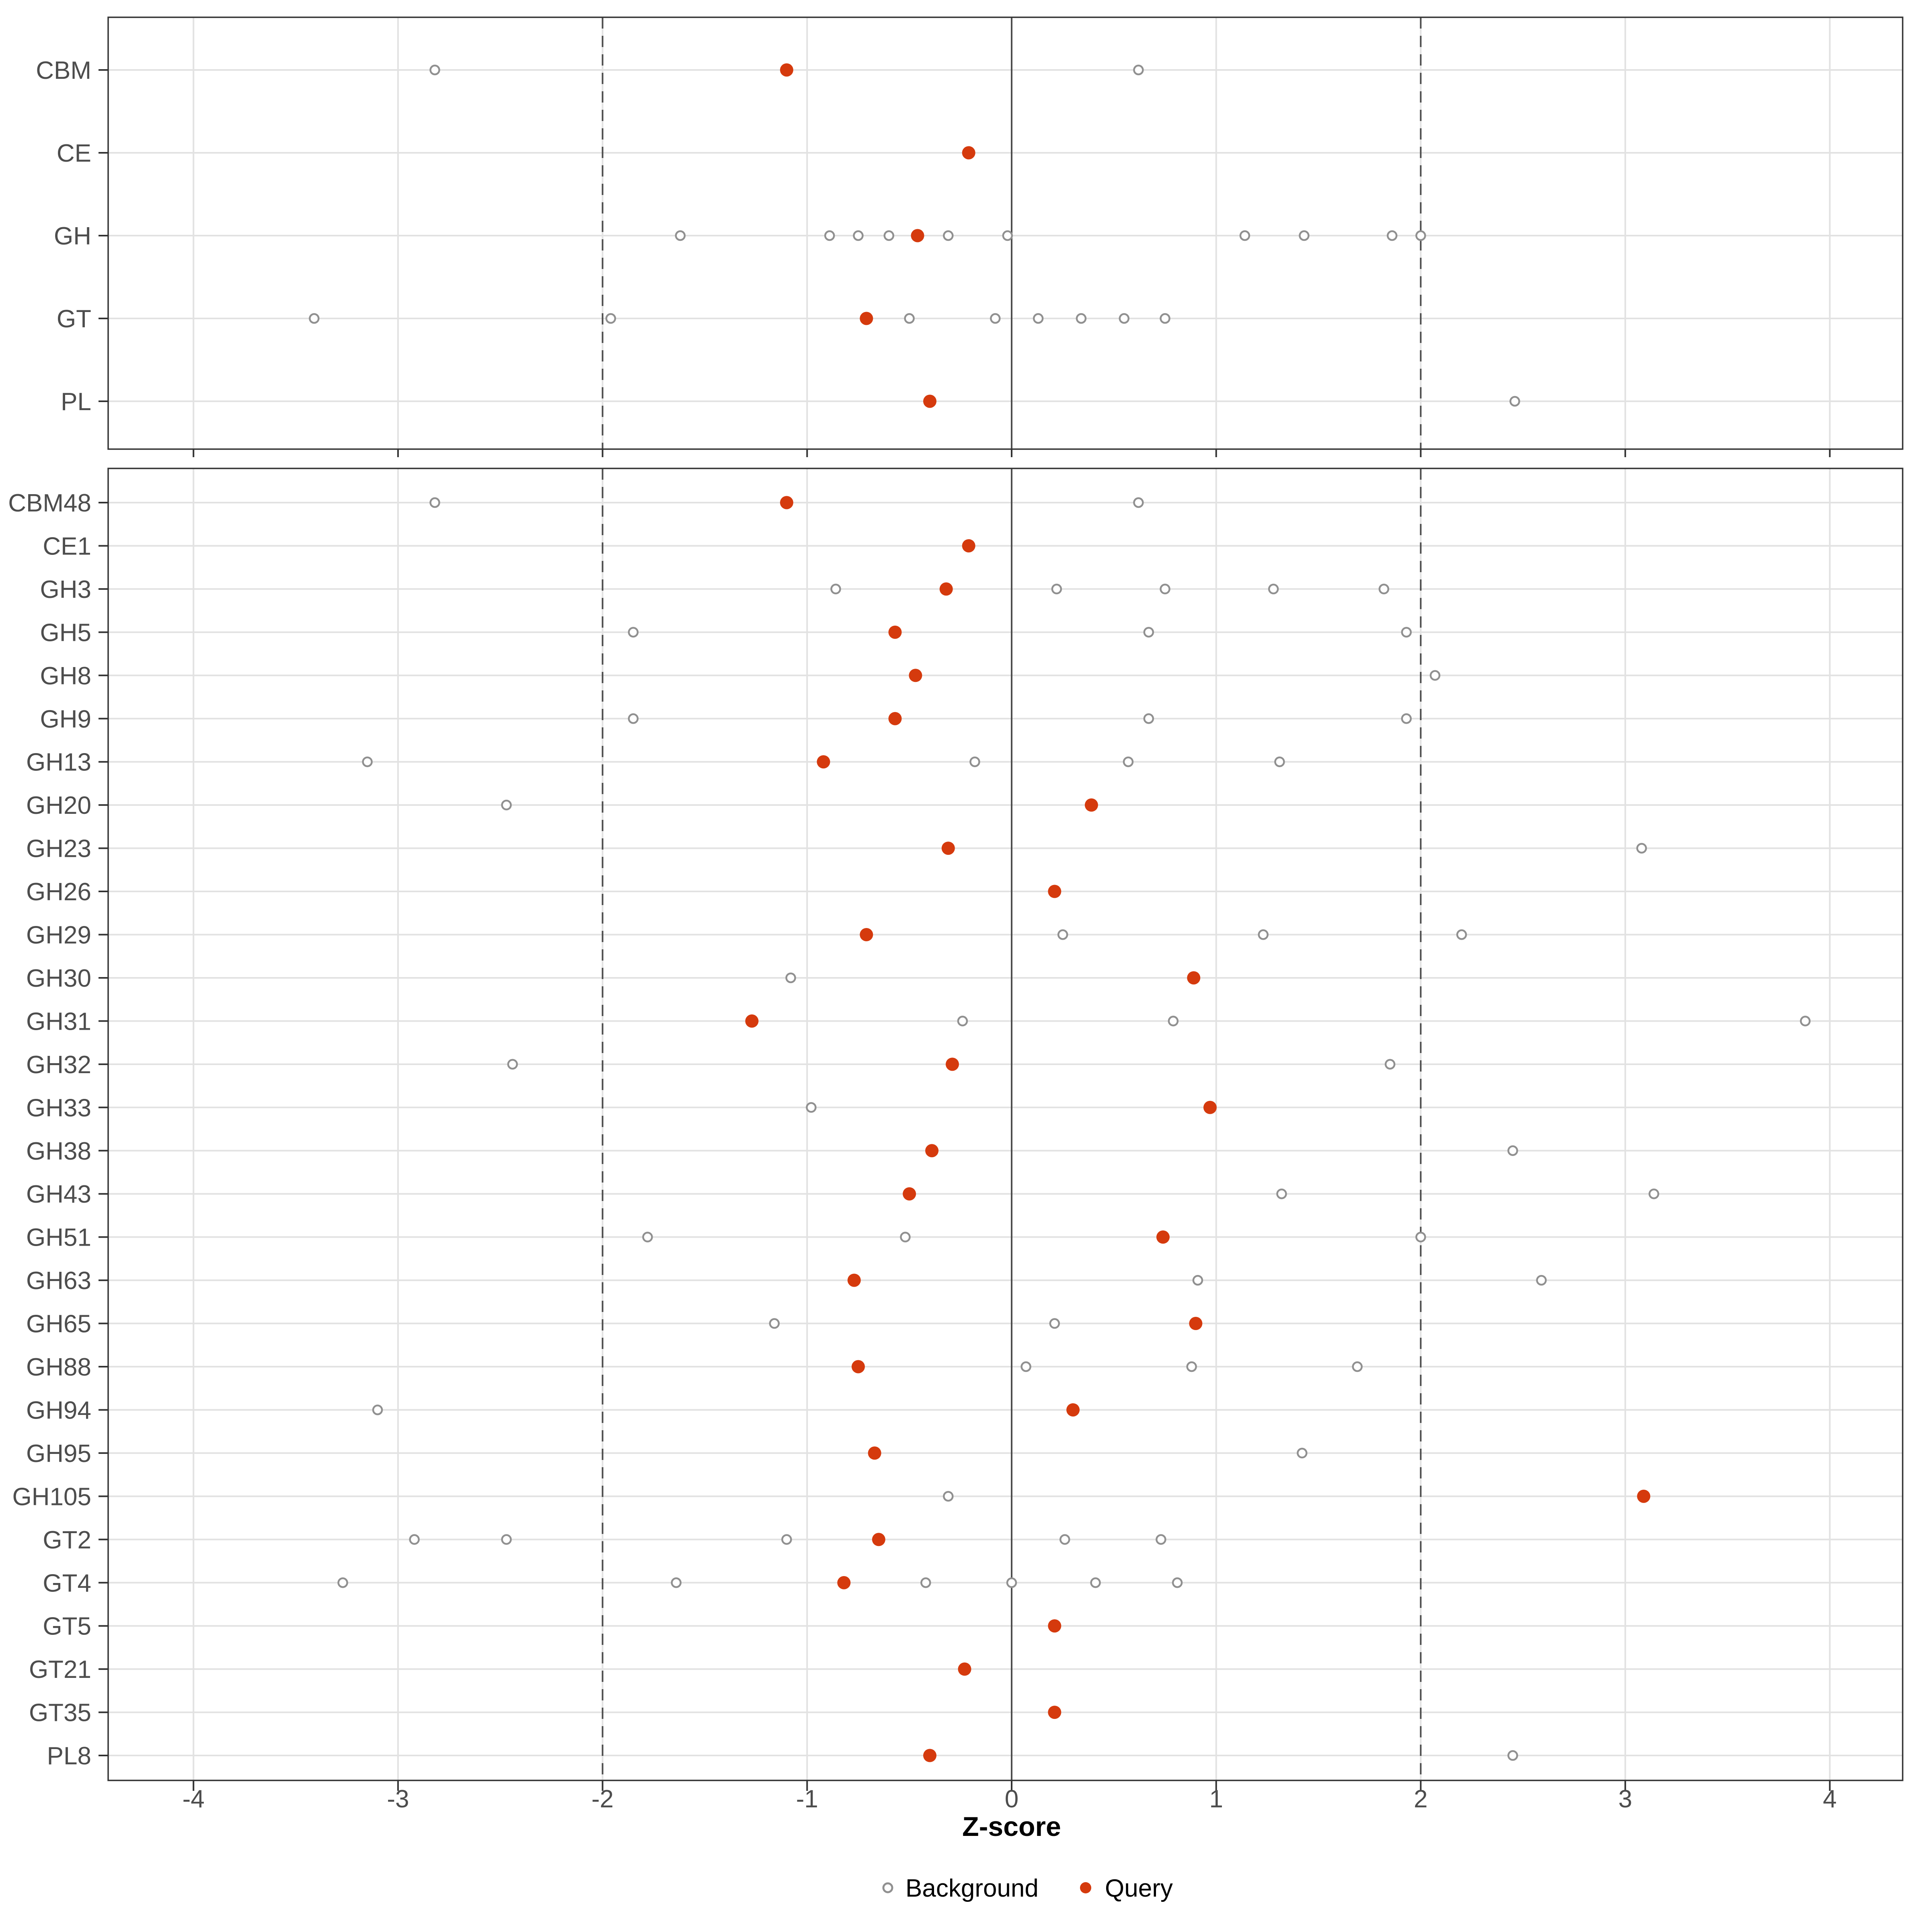 This screenshot has height=1932, width=1930. What do you see at coordinates (398, 1799) in the screenshot?
I see `x-tick-label: -3` at bounding box center [398, 1799].